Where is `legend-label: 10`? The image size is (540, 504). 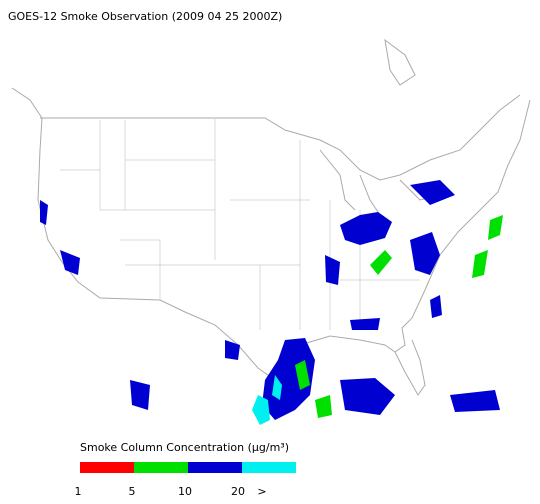 legend-label: 10 is located at coordinates (185, 491).